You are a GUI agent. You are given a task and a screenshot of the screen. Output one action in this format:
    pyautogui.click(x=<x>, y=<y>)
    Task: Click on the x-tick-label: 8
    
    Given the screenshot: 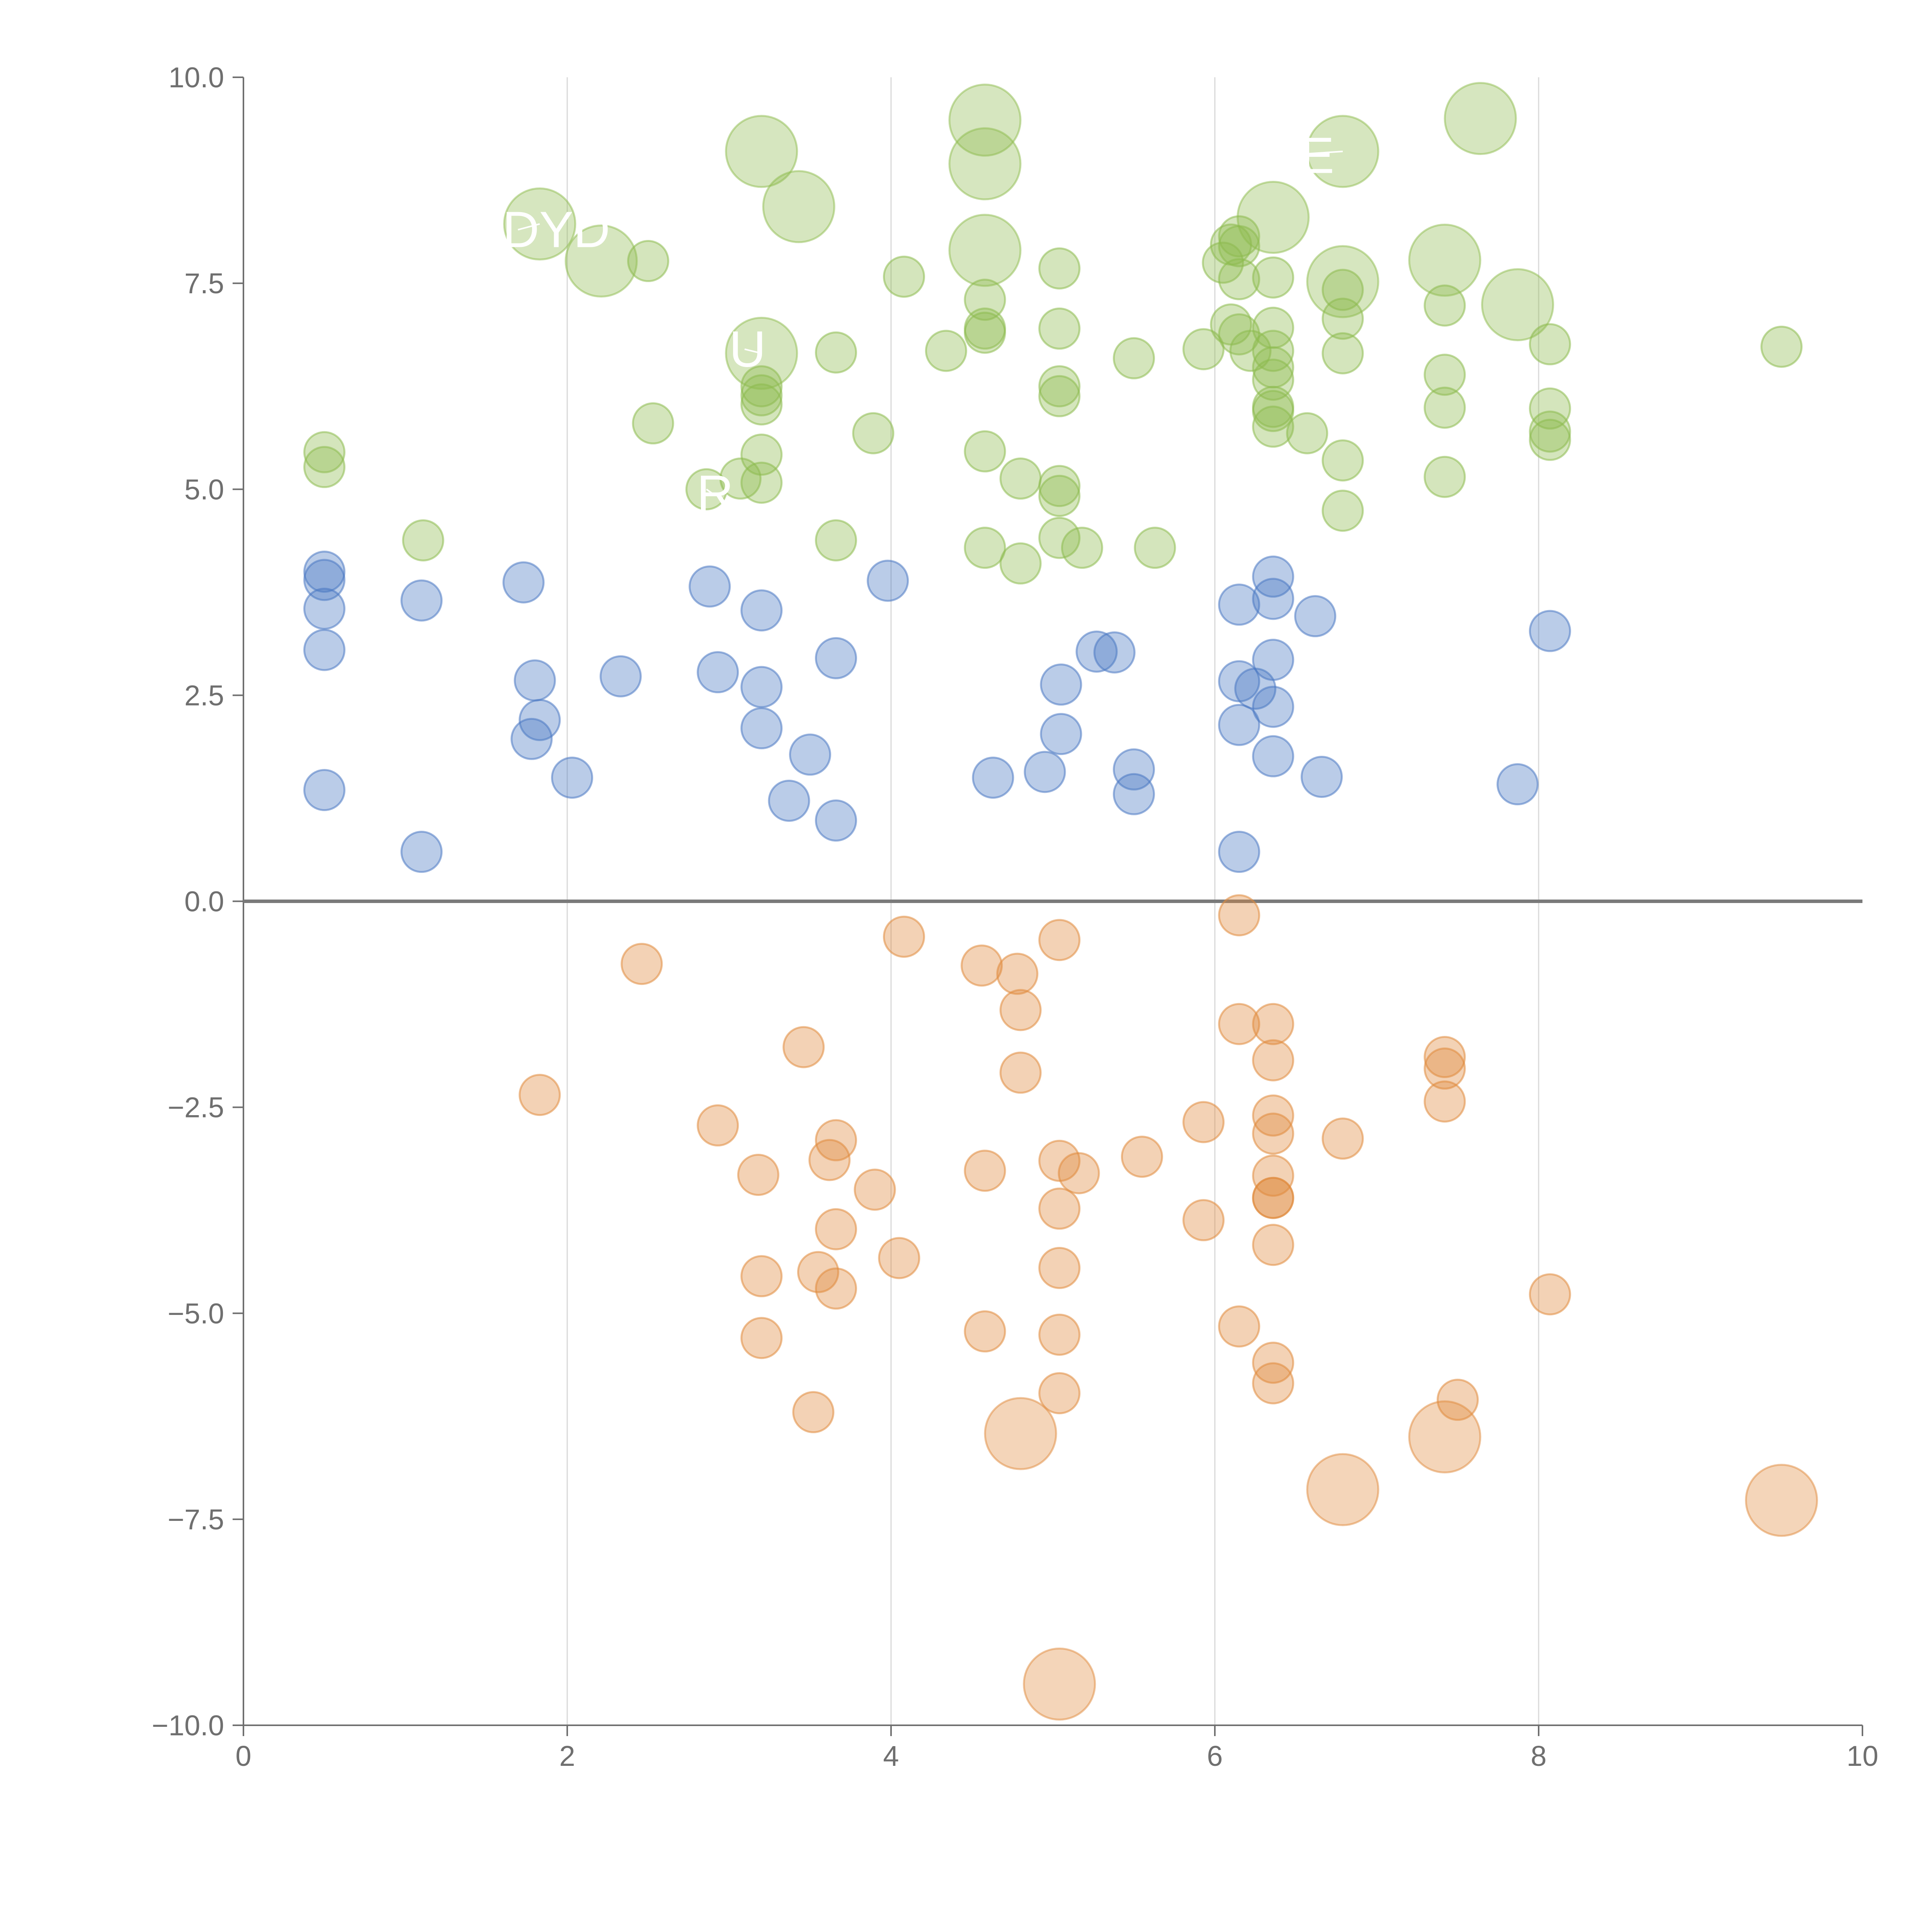 What is the action you would take?
    pyautogui.click(x=1539, y=1756)
    